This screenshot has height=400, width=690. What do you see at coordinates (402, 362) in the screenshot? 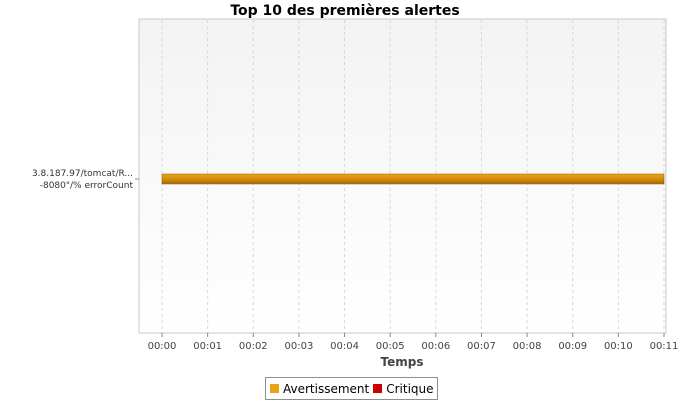
I see `x-axis-title: Temps` at bounding box center [402, 362].